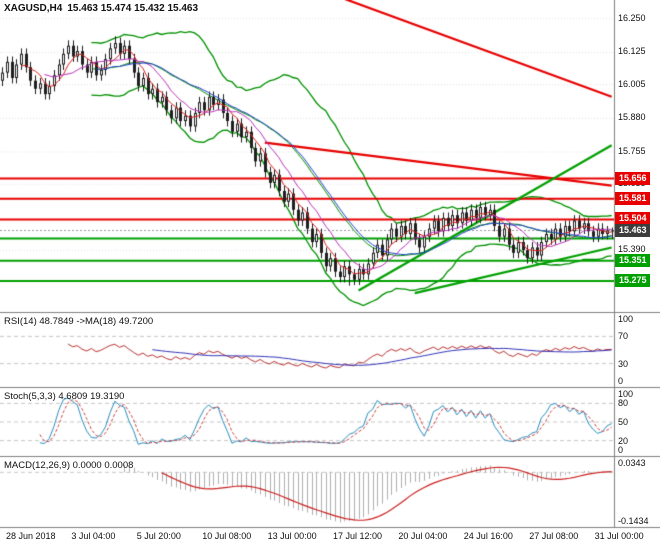 The image size is (660, 560). I want to click on time-axis-label: 17 Jul 12:00, so click(358, 536).